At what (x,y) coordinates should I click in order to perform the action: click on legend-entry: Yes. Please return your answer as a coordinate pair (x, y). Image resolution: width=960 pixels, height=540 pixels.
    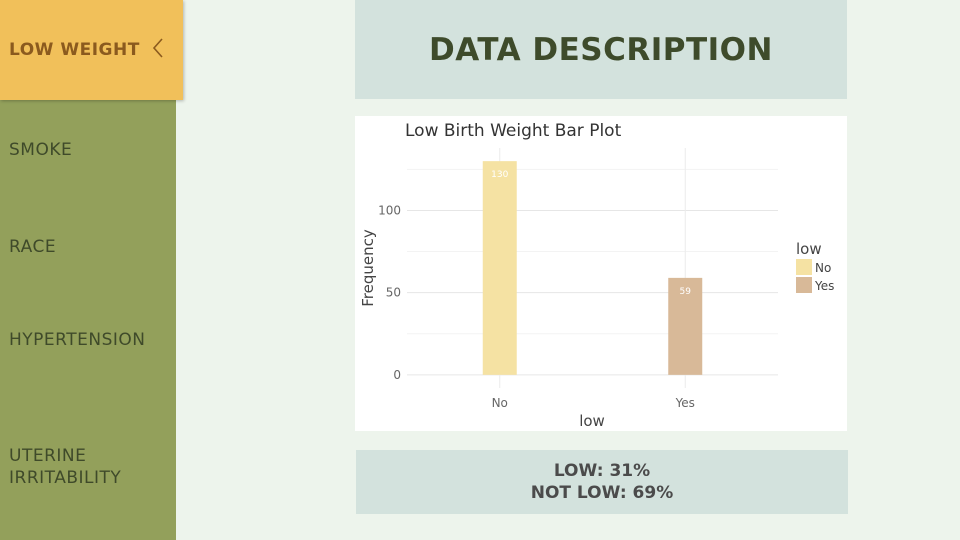
    Looking at the image, I should click on (824, 286).